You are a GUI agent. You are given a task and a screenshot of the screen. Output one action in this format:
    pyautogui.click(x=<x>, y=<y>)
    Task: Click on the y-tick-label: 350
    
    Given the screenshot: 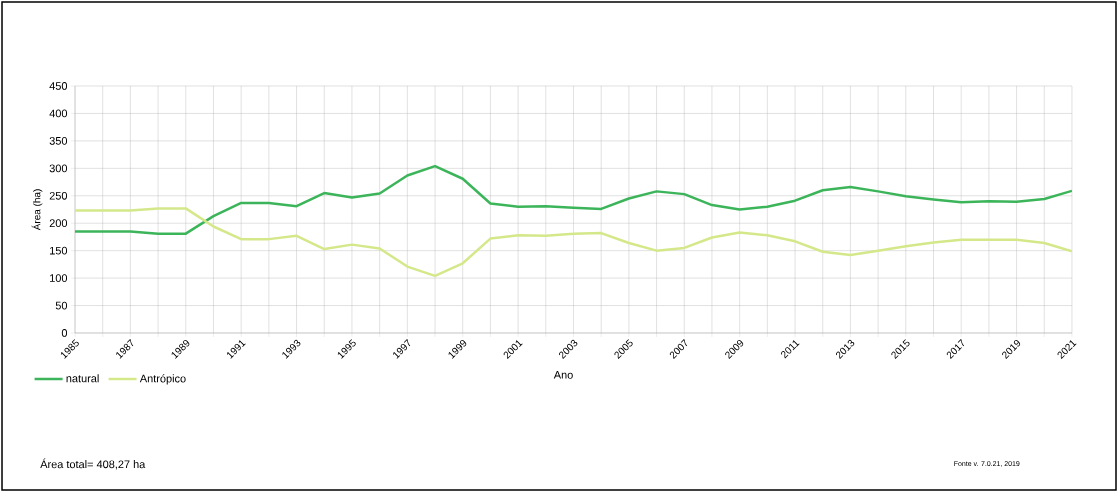 What is the action you would take?
    pyautogui.click(x=58, y=141)
    